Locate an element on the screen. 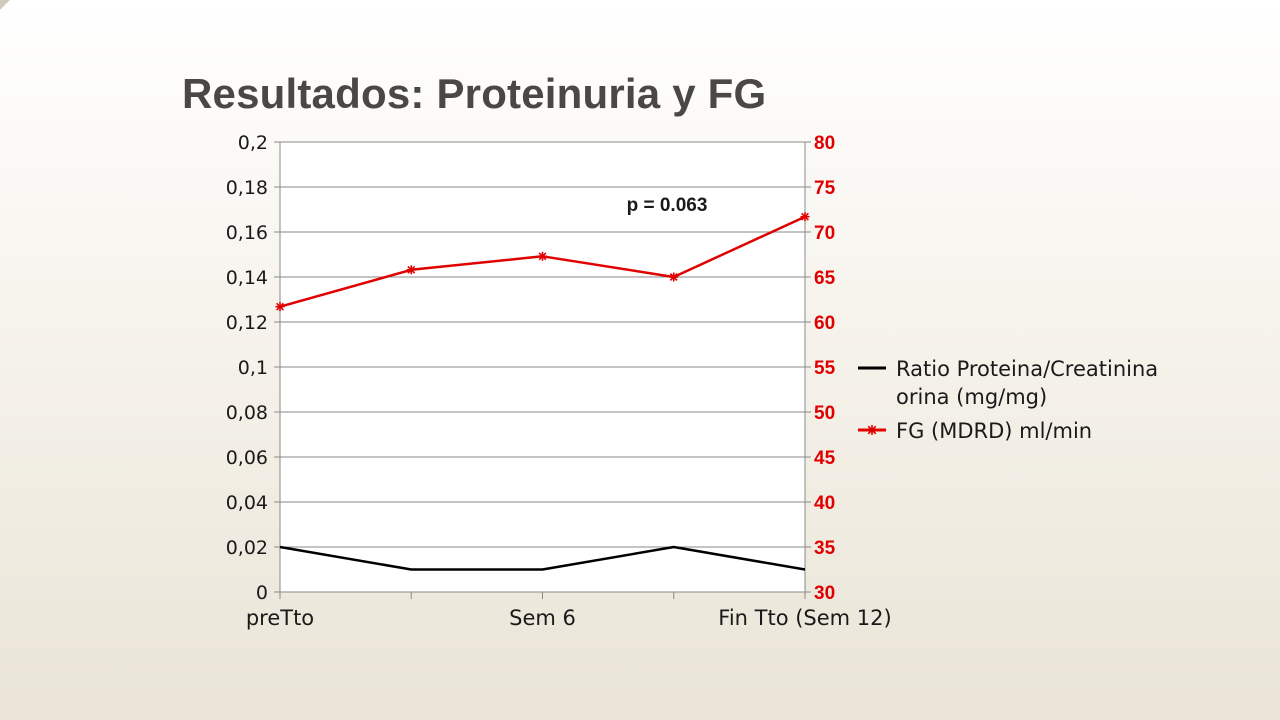  y-right-tick-label: 70 is located at coordinates (824, 233).